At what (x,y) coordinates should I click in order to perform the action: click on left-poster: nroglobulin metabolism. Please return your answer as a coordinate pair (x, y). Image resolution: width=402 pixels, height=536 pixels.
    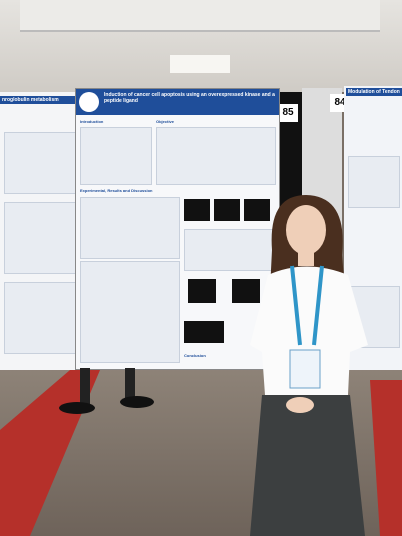
    Looking at the image, I should click on (40, 231).